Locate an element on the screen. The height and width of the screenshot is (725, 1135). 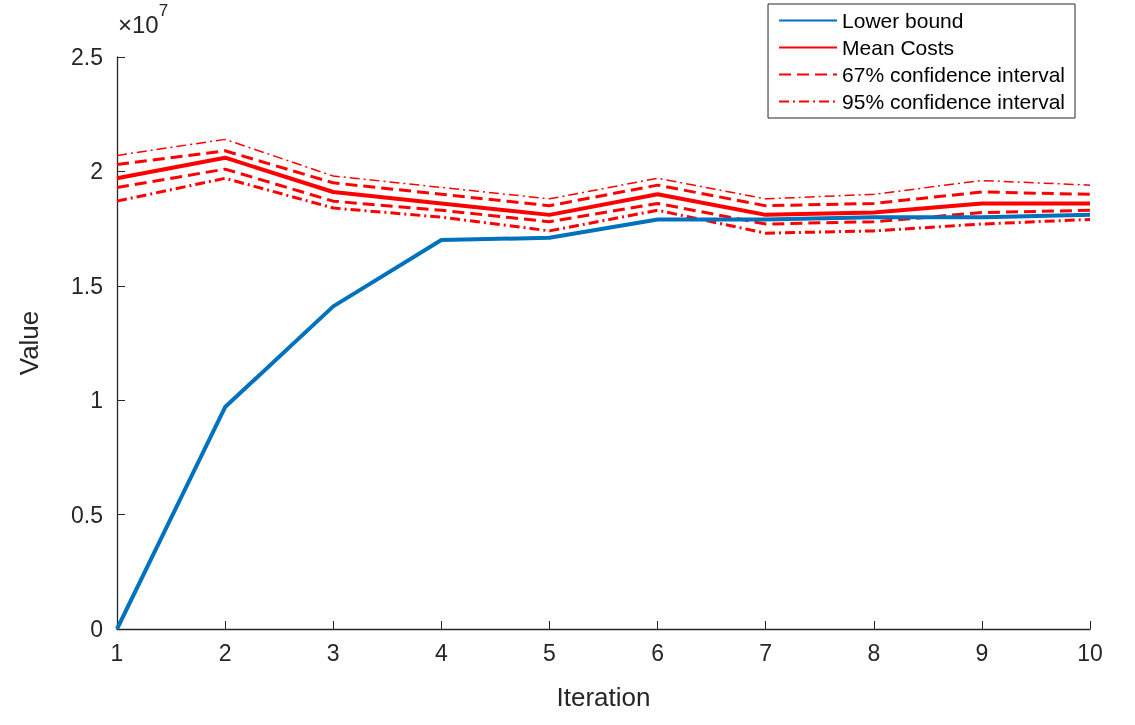
x-tick-label: 3 is located at coordinates (333, 652).